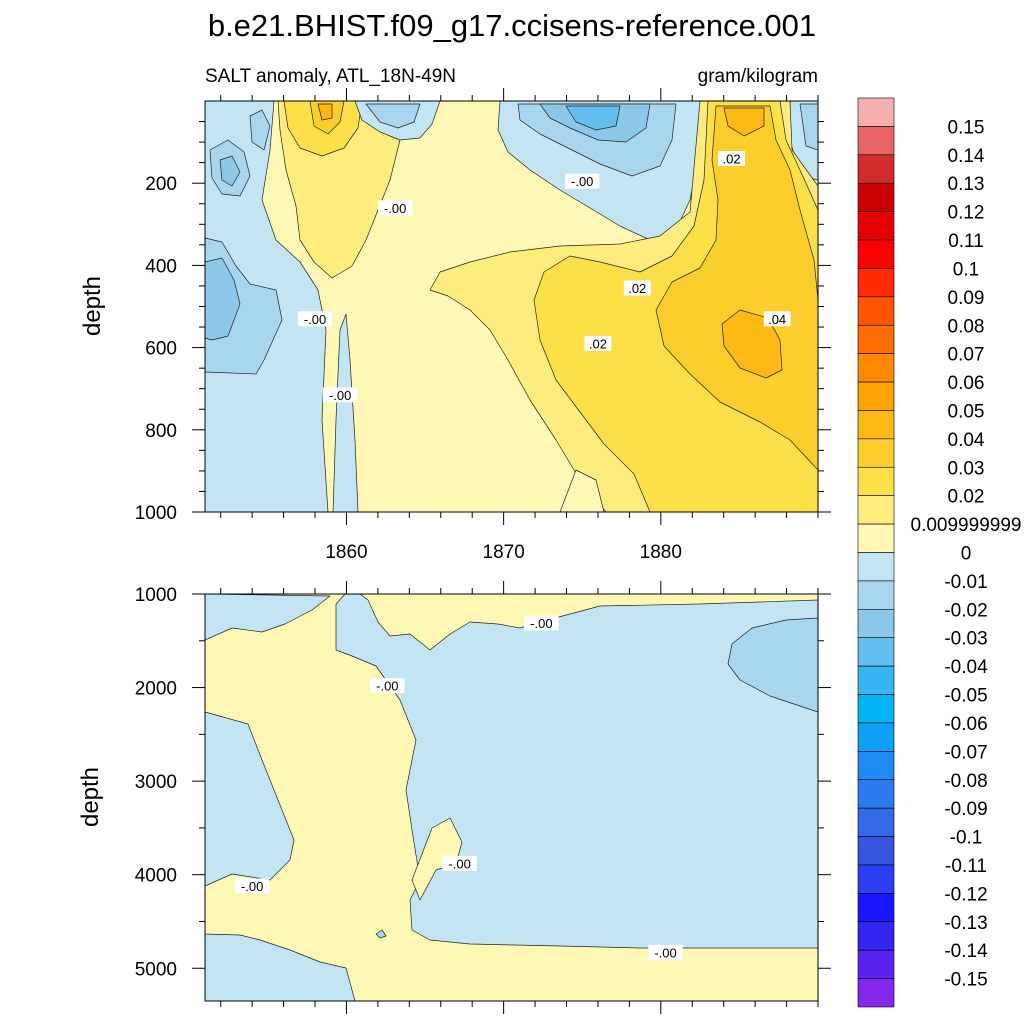  Describe the element at coordinates (966, 497) in the screenshot. I see `colorbar-label: 0.02` at that location.